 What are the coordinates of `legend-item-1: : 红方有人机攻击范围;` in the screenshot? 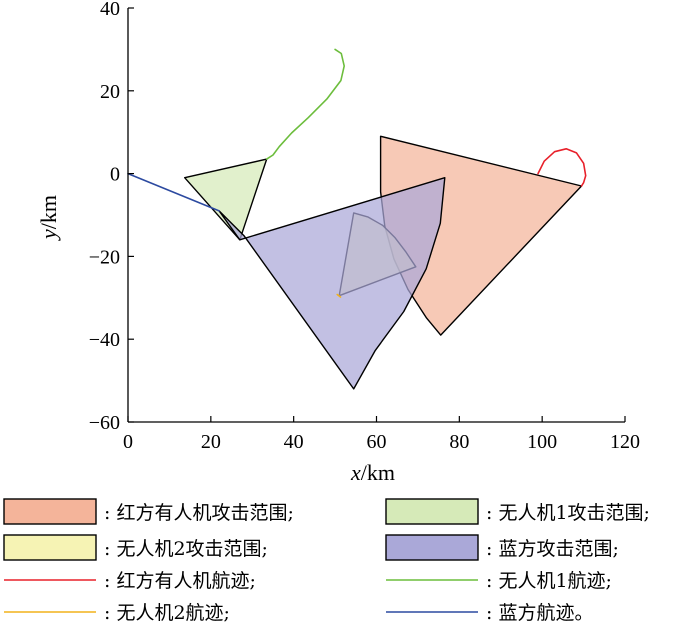 It's located at (148, 511).